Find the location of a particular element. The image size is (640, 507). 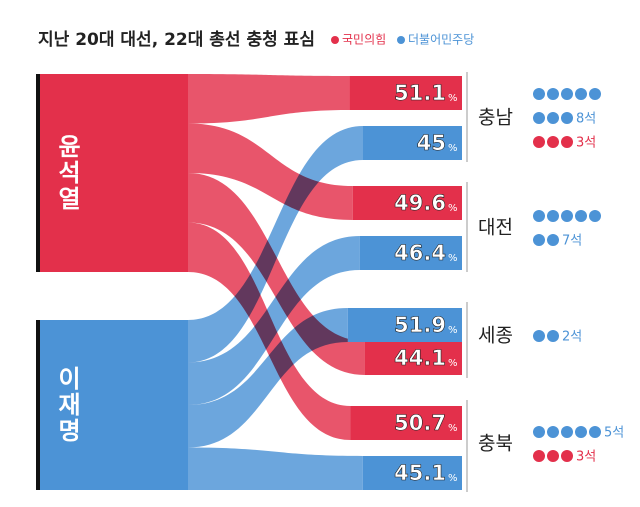

candidate-label: 이재명 is located at coordinates (67, 405).